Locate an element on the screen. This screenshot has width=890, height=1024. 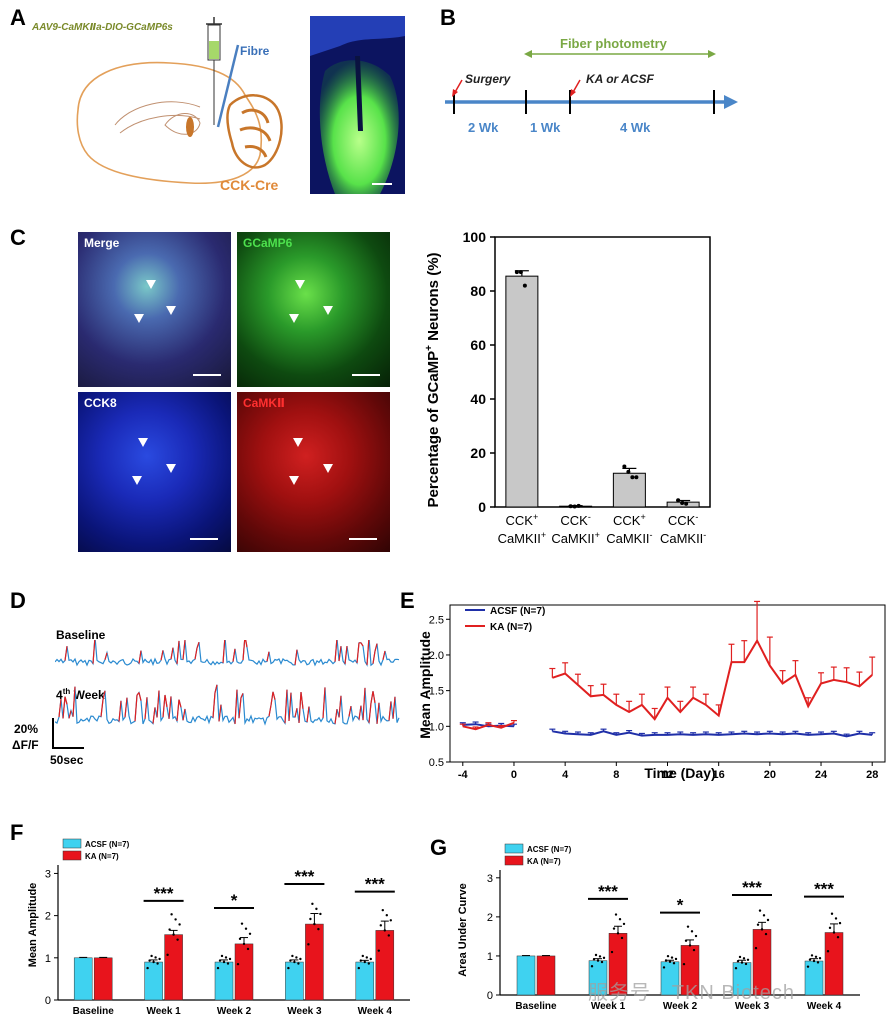
y-tick-label: 1.0 is located at coordinates (436, 727).